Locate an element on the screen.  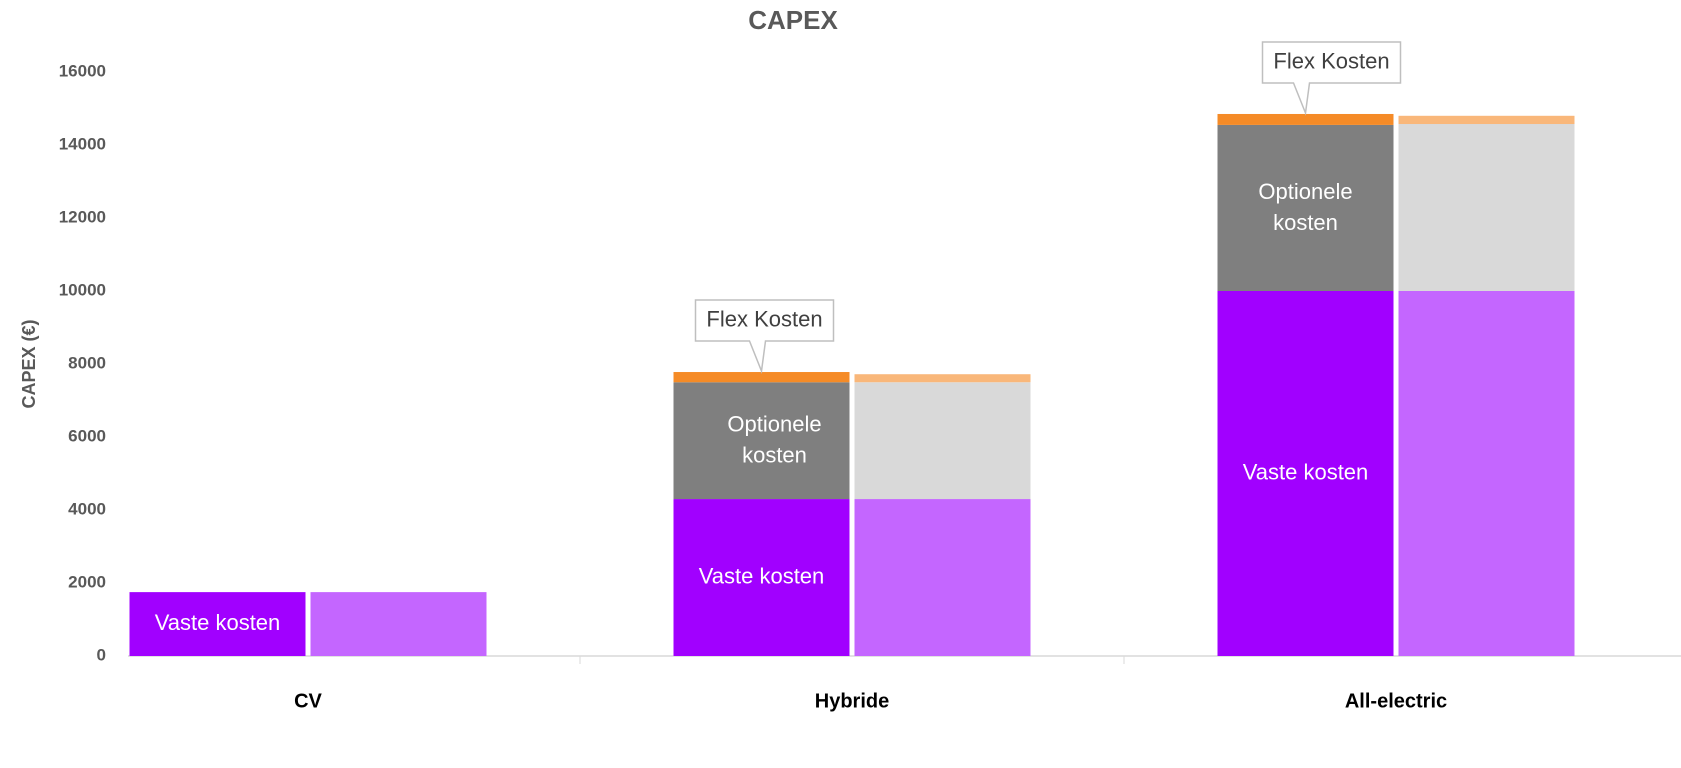
y-tick-label: 0 is located at coordinates (101, 654).